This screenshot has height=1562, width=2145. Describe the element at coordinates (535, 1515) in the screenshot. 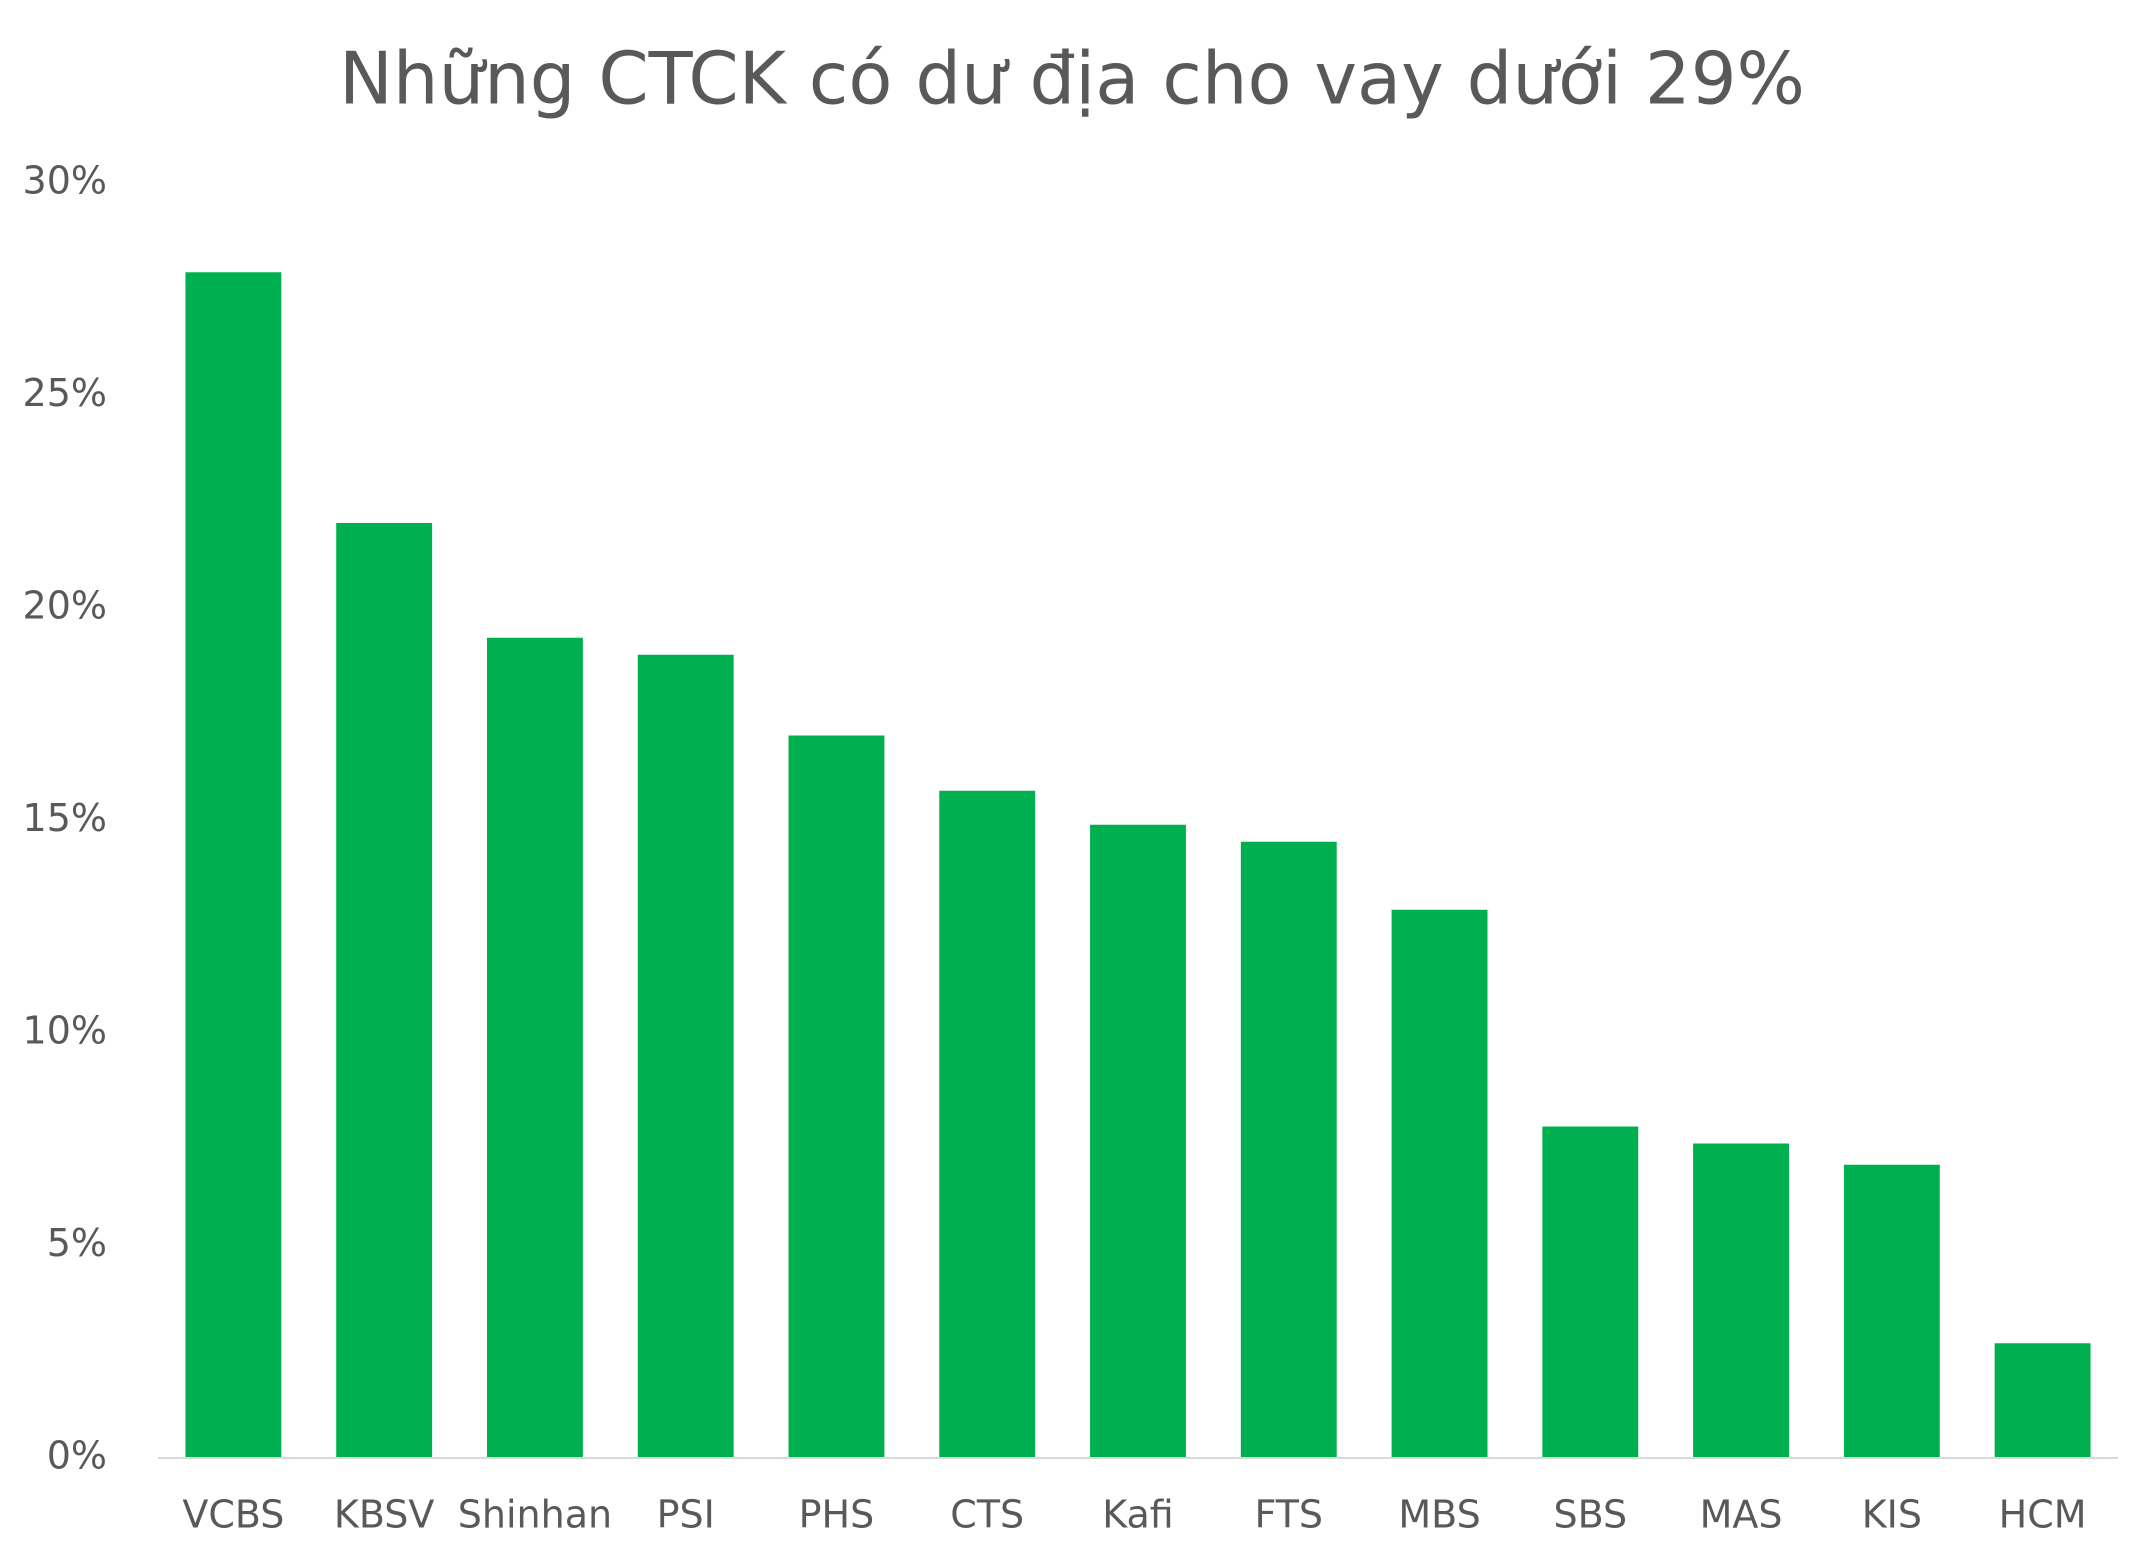

I see `x-tick-label: Shinhan` at that location.